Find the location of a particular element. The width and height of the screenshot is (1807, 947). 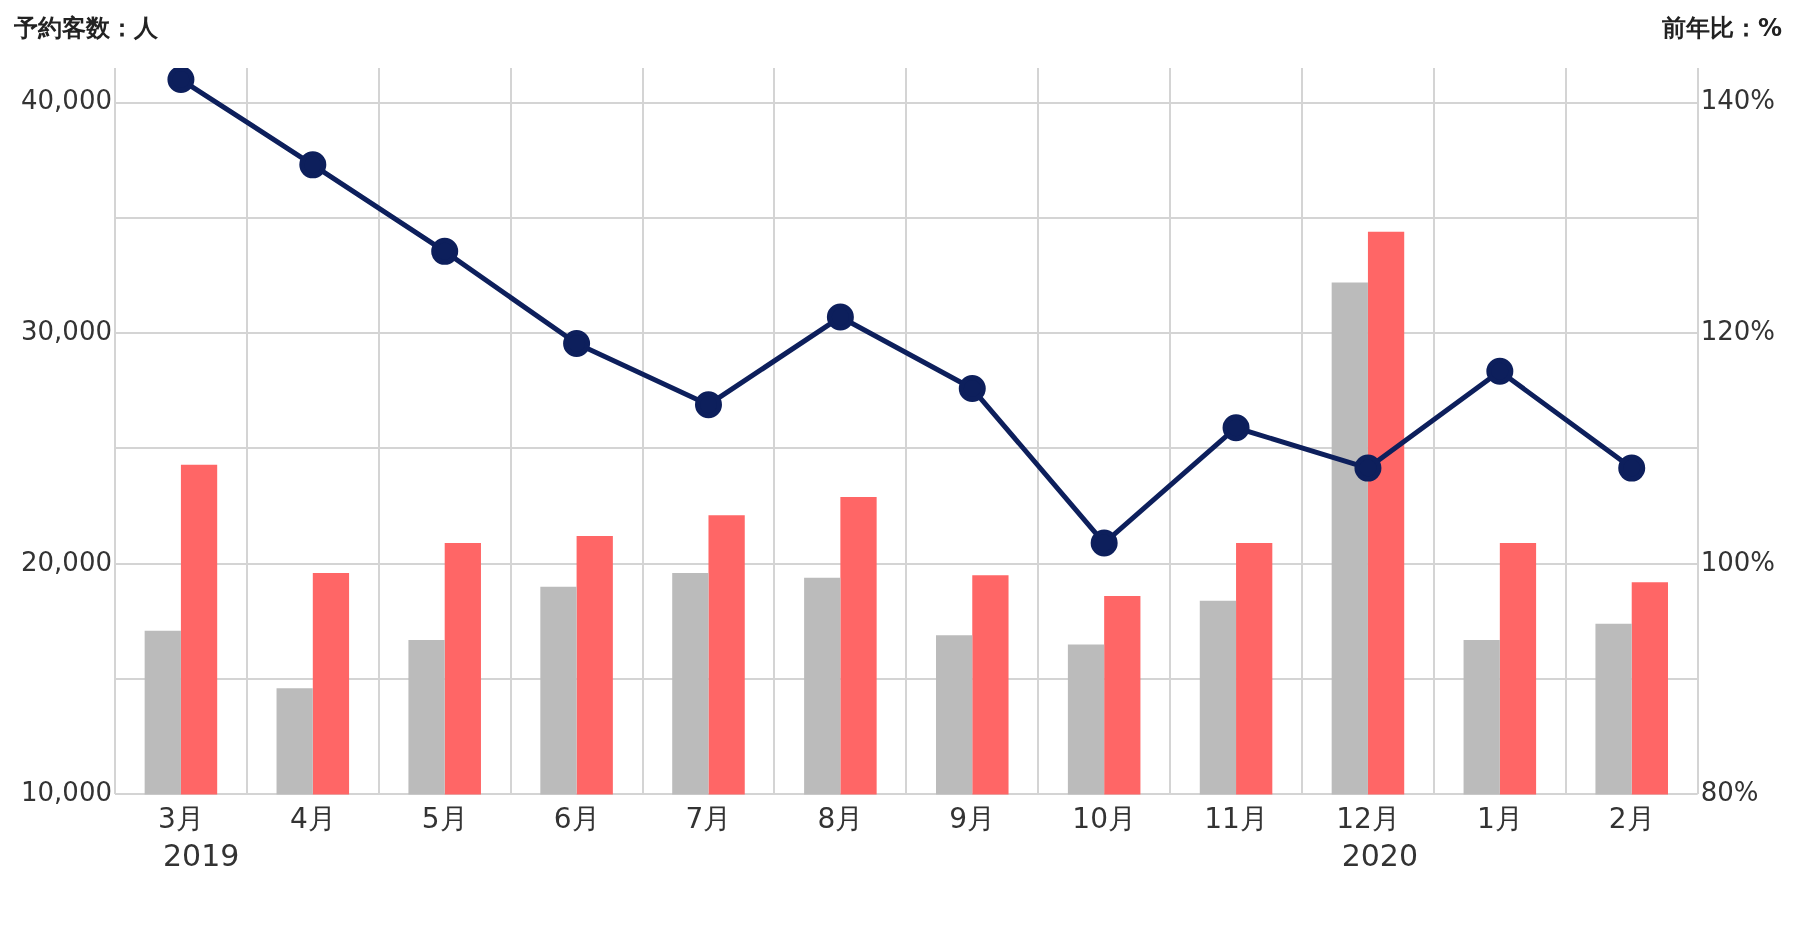

text: 2019 is located at coordinates (201, 855).